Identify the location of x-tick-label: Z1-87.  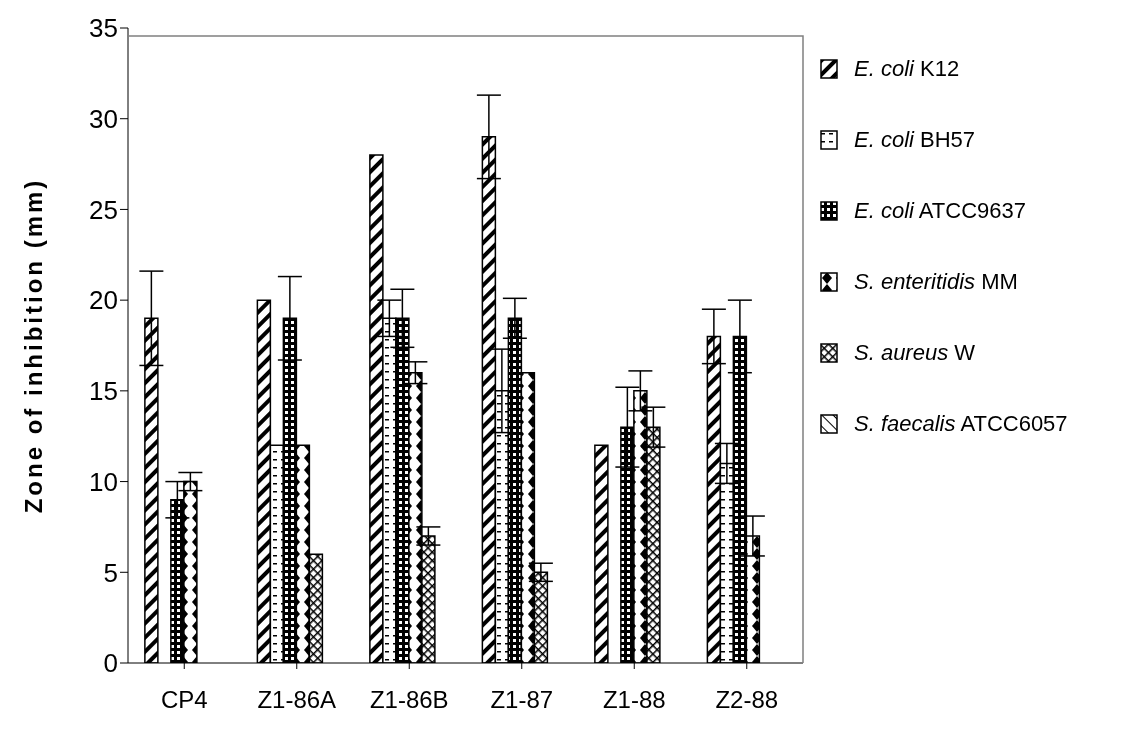
(522, 700).